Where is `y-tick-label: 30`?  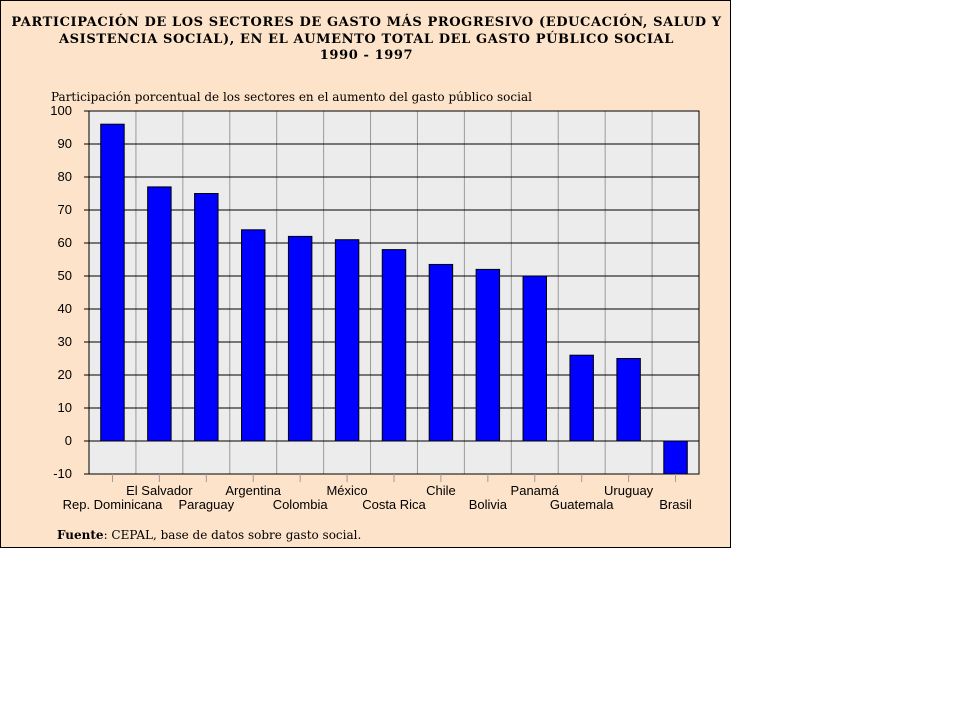
y-tick-label: 30 is located at coordinates (65, 341).